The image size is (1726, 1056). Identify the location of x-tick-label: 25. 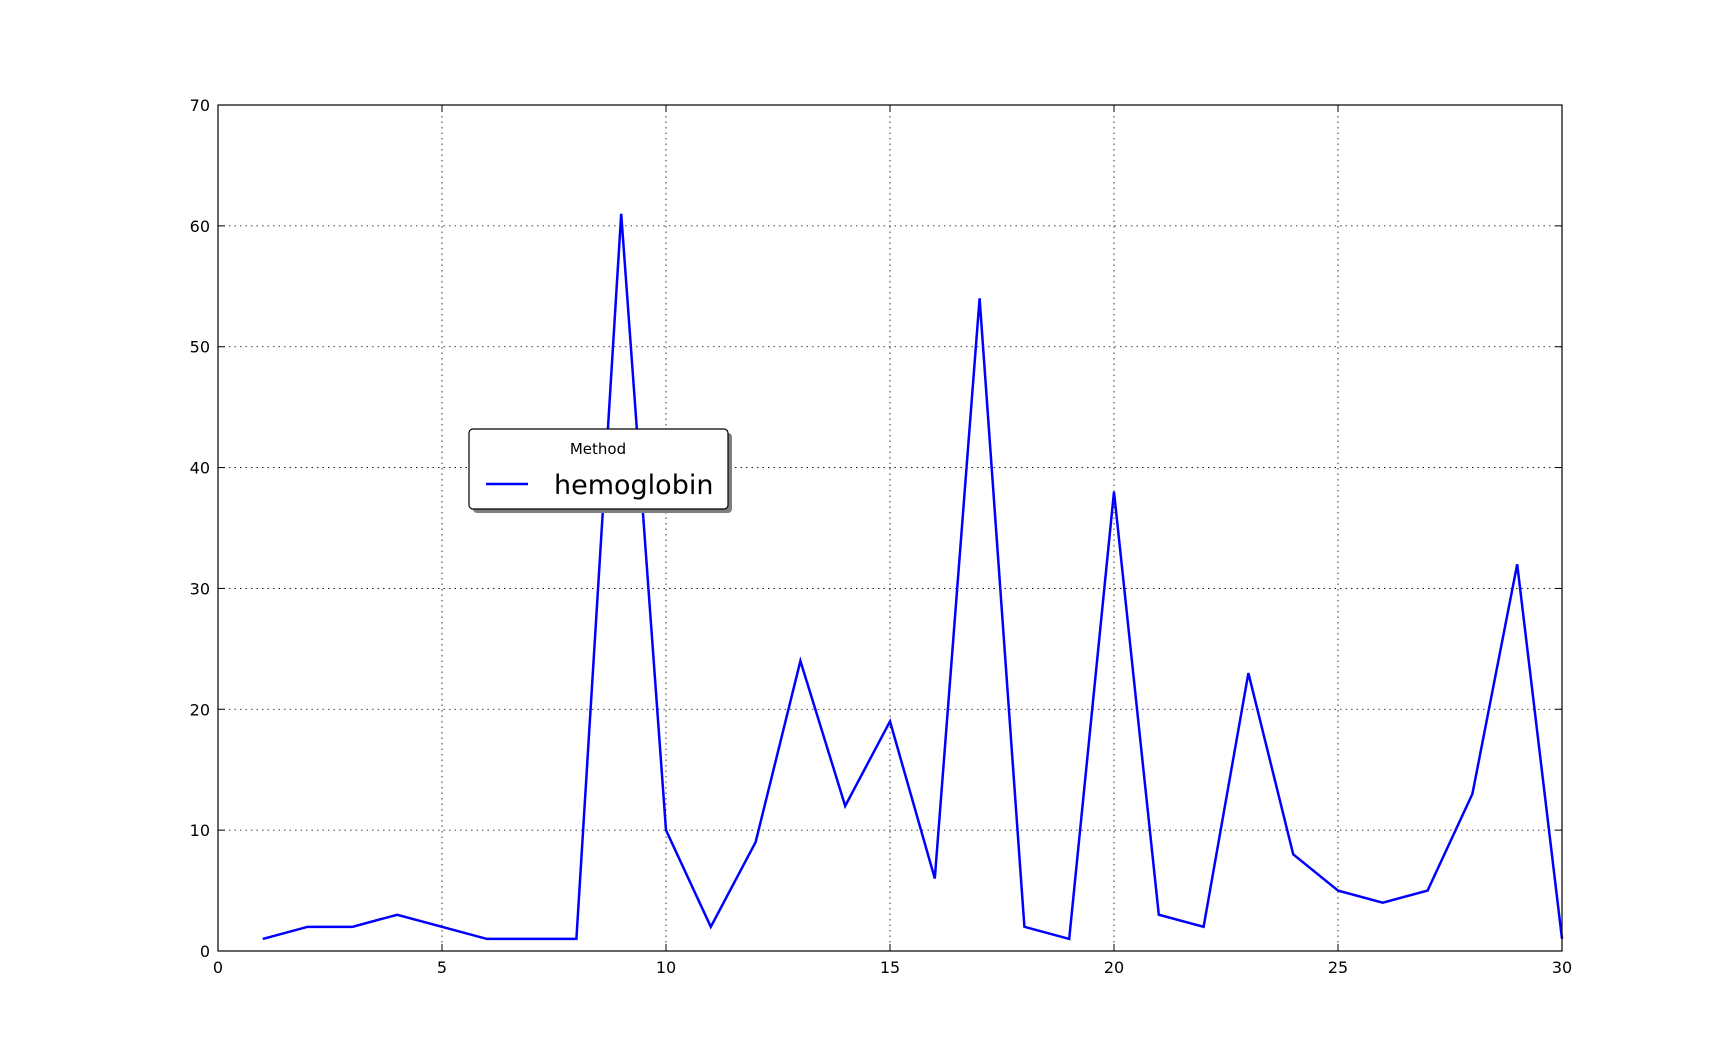
(1338, 967).